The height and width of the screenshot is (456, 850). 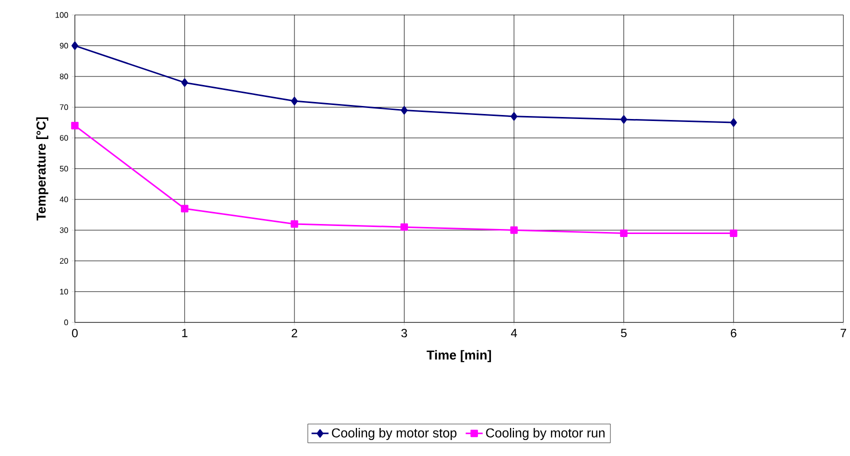 I want to click on x-tick-label: 5, so click(x=623, y=333).